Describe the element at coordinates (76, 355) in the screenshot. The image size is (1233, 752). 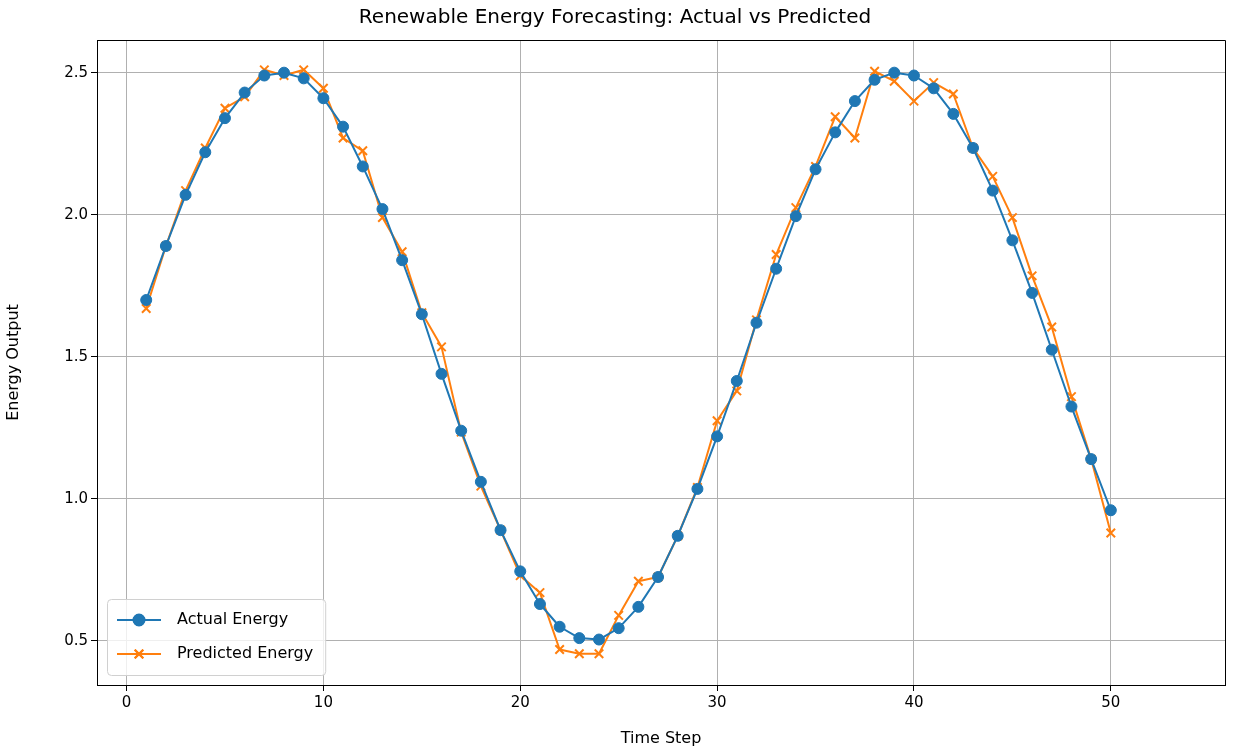
I see `y-tick-label: 1.5` at that location.